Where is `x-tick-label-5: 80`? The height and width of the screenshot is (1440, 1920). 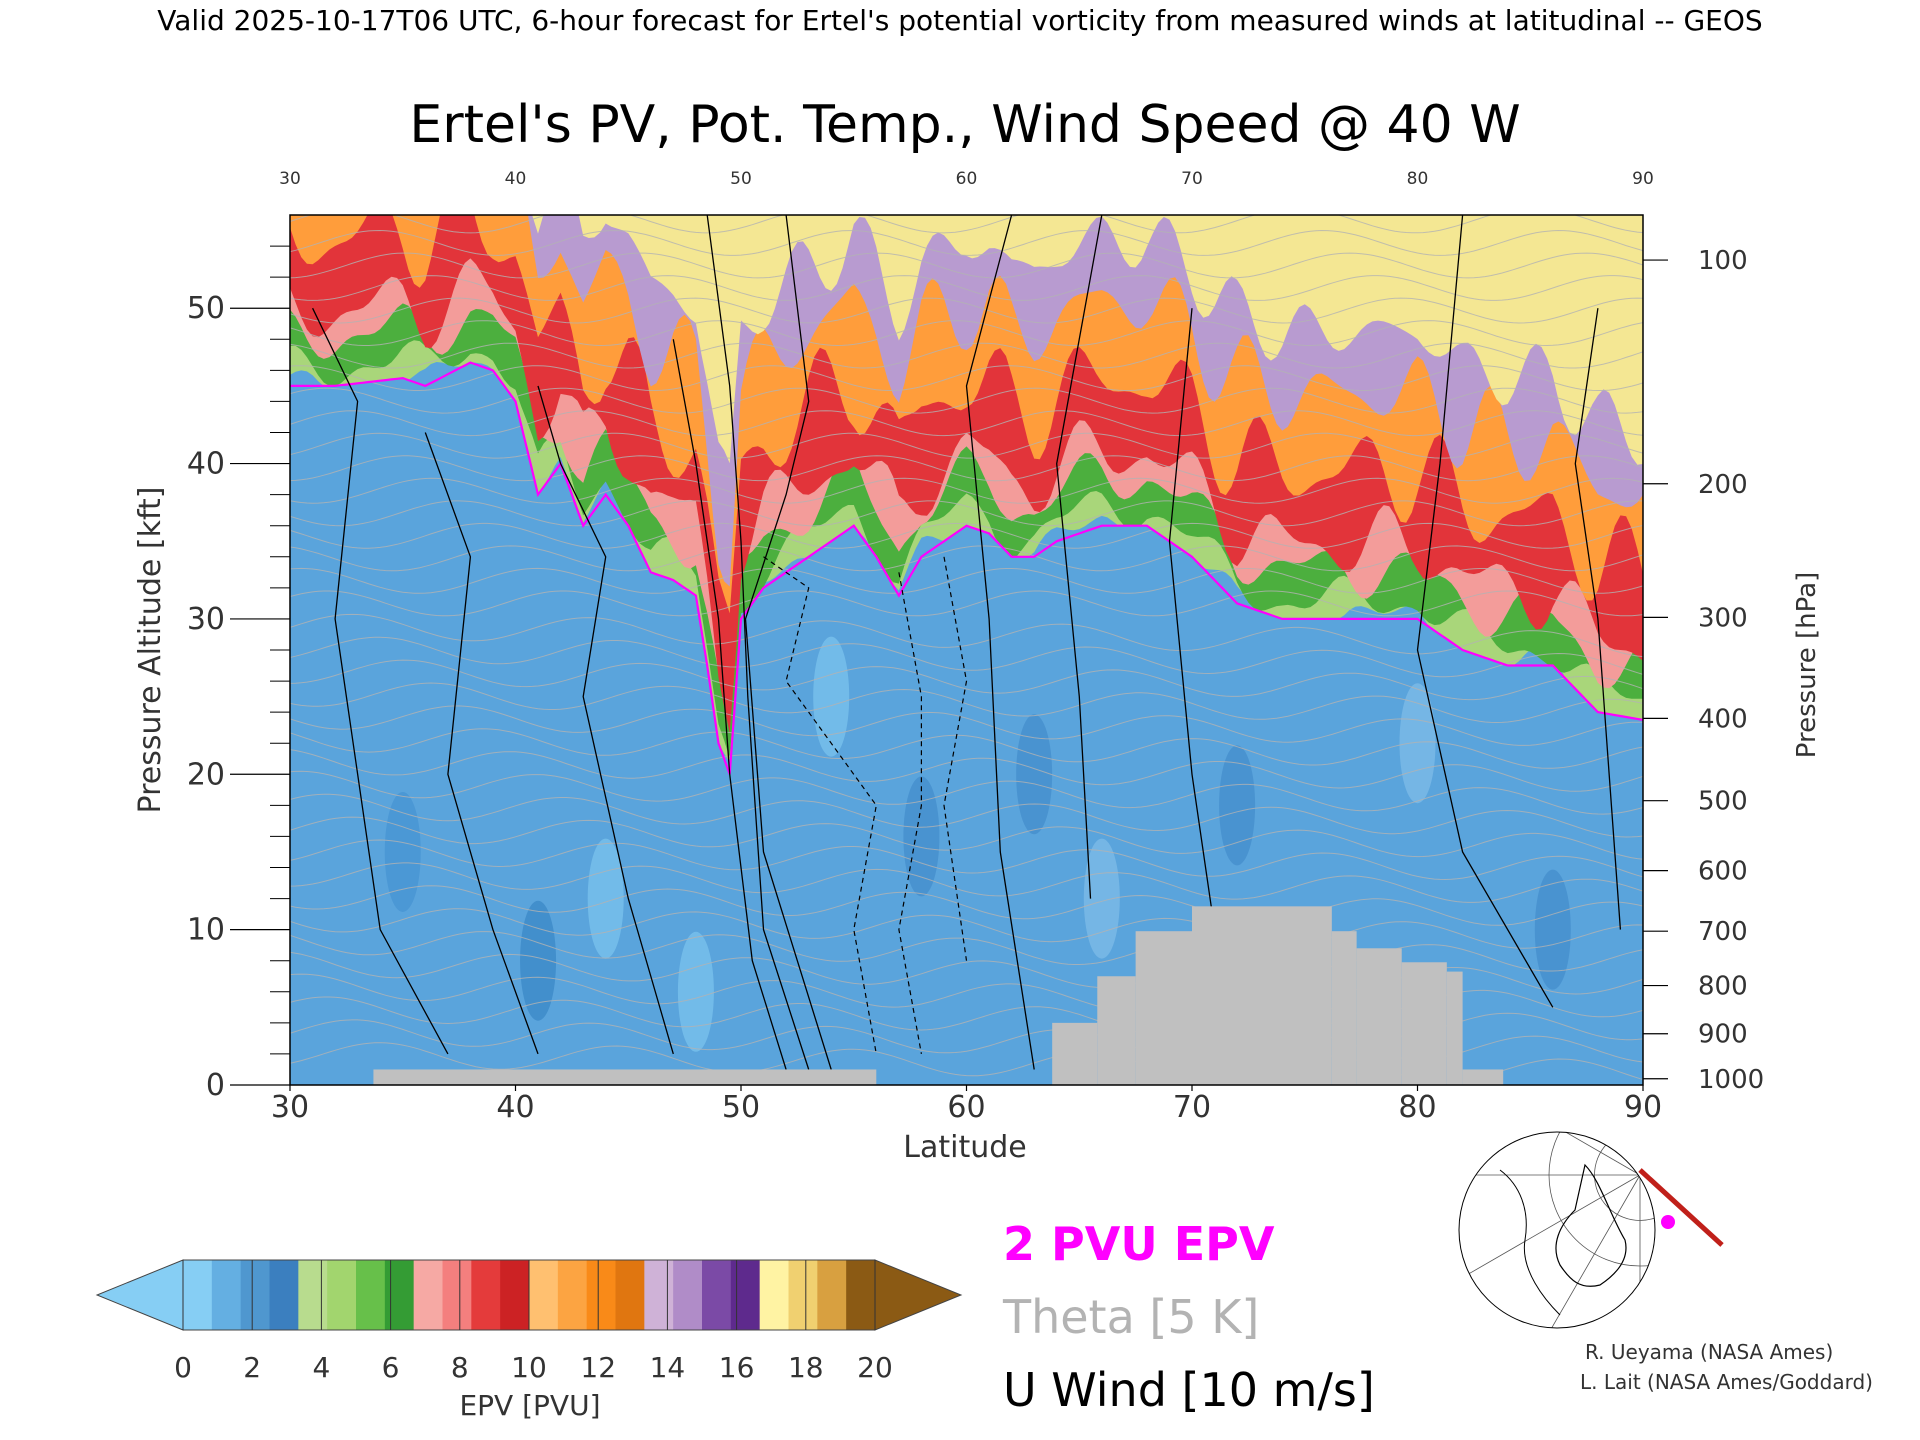 x-tick-label-5: 80 is located at coordinates (1417, 1107).